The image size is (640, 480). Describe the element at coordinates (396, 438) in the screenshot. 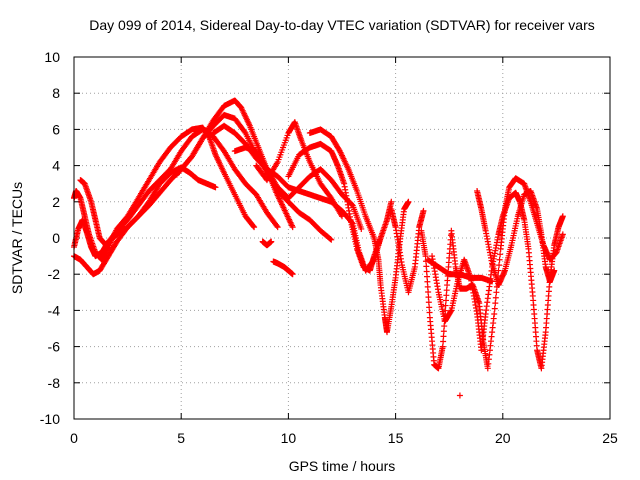

I see `x-tick-label: 15` at that location.